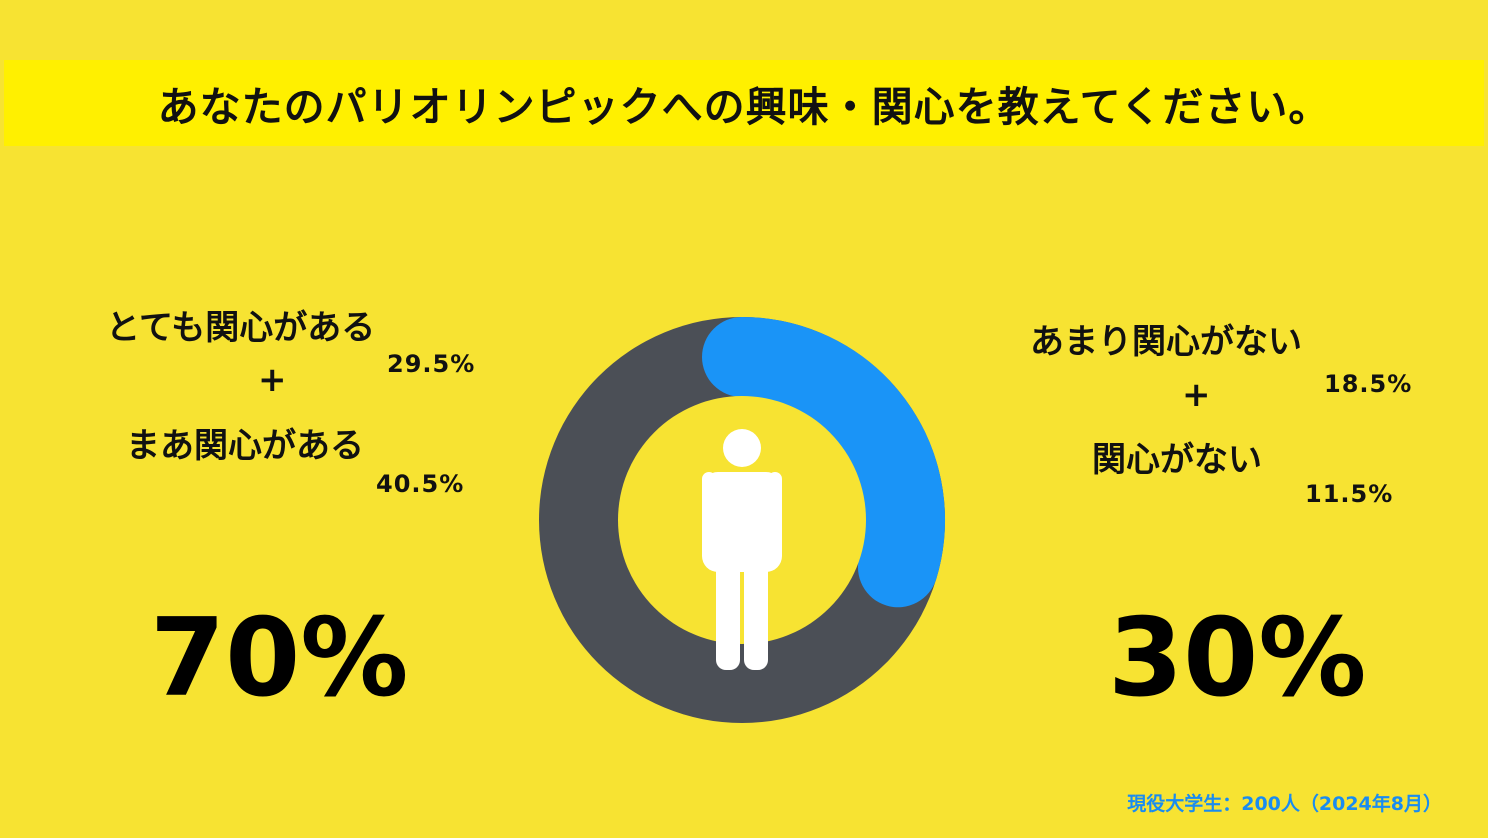 This screenshot has height=838, width=1488. What do you see at coordinates (1284, 804) in the screenshot?
I see `source-note: 現役大学生：200人（2024年8月）` at bounding box center [1284, 804].